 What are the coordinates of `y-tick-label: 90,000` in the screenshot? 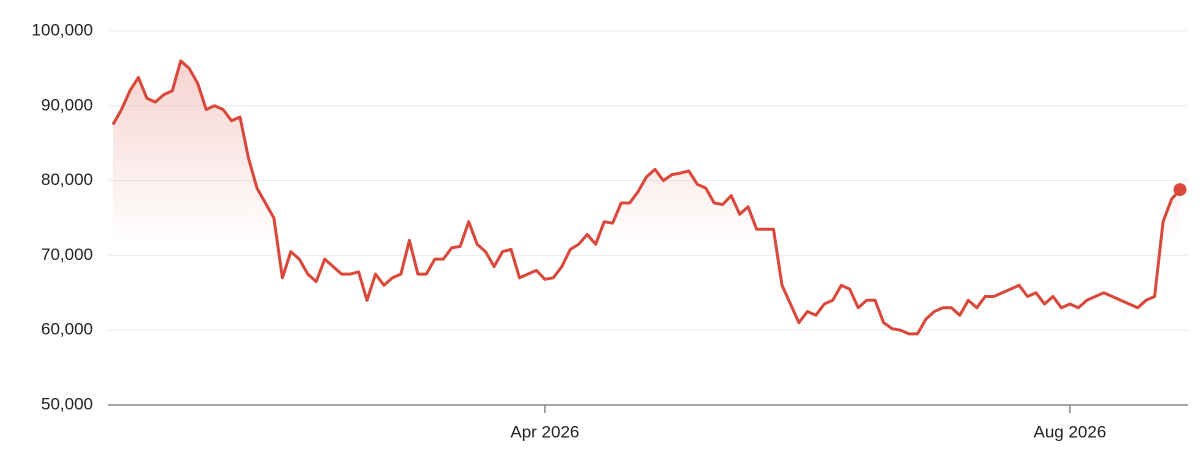 It's located at (67, 104).